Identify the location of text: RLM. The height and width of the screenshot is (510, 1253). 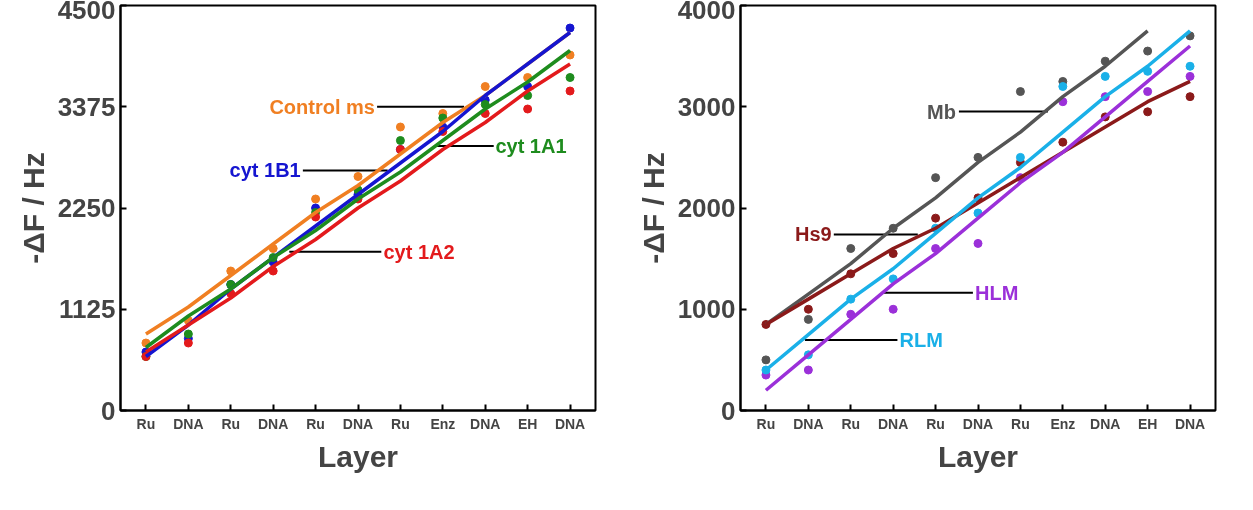
(921, 339).